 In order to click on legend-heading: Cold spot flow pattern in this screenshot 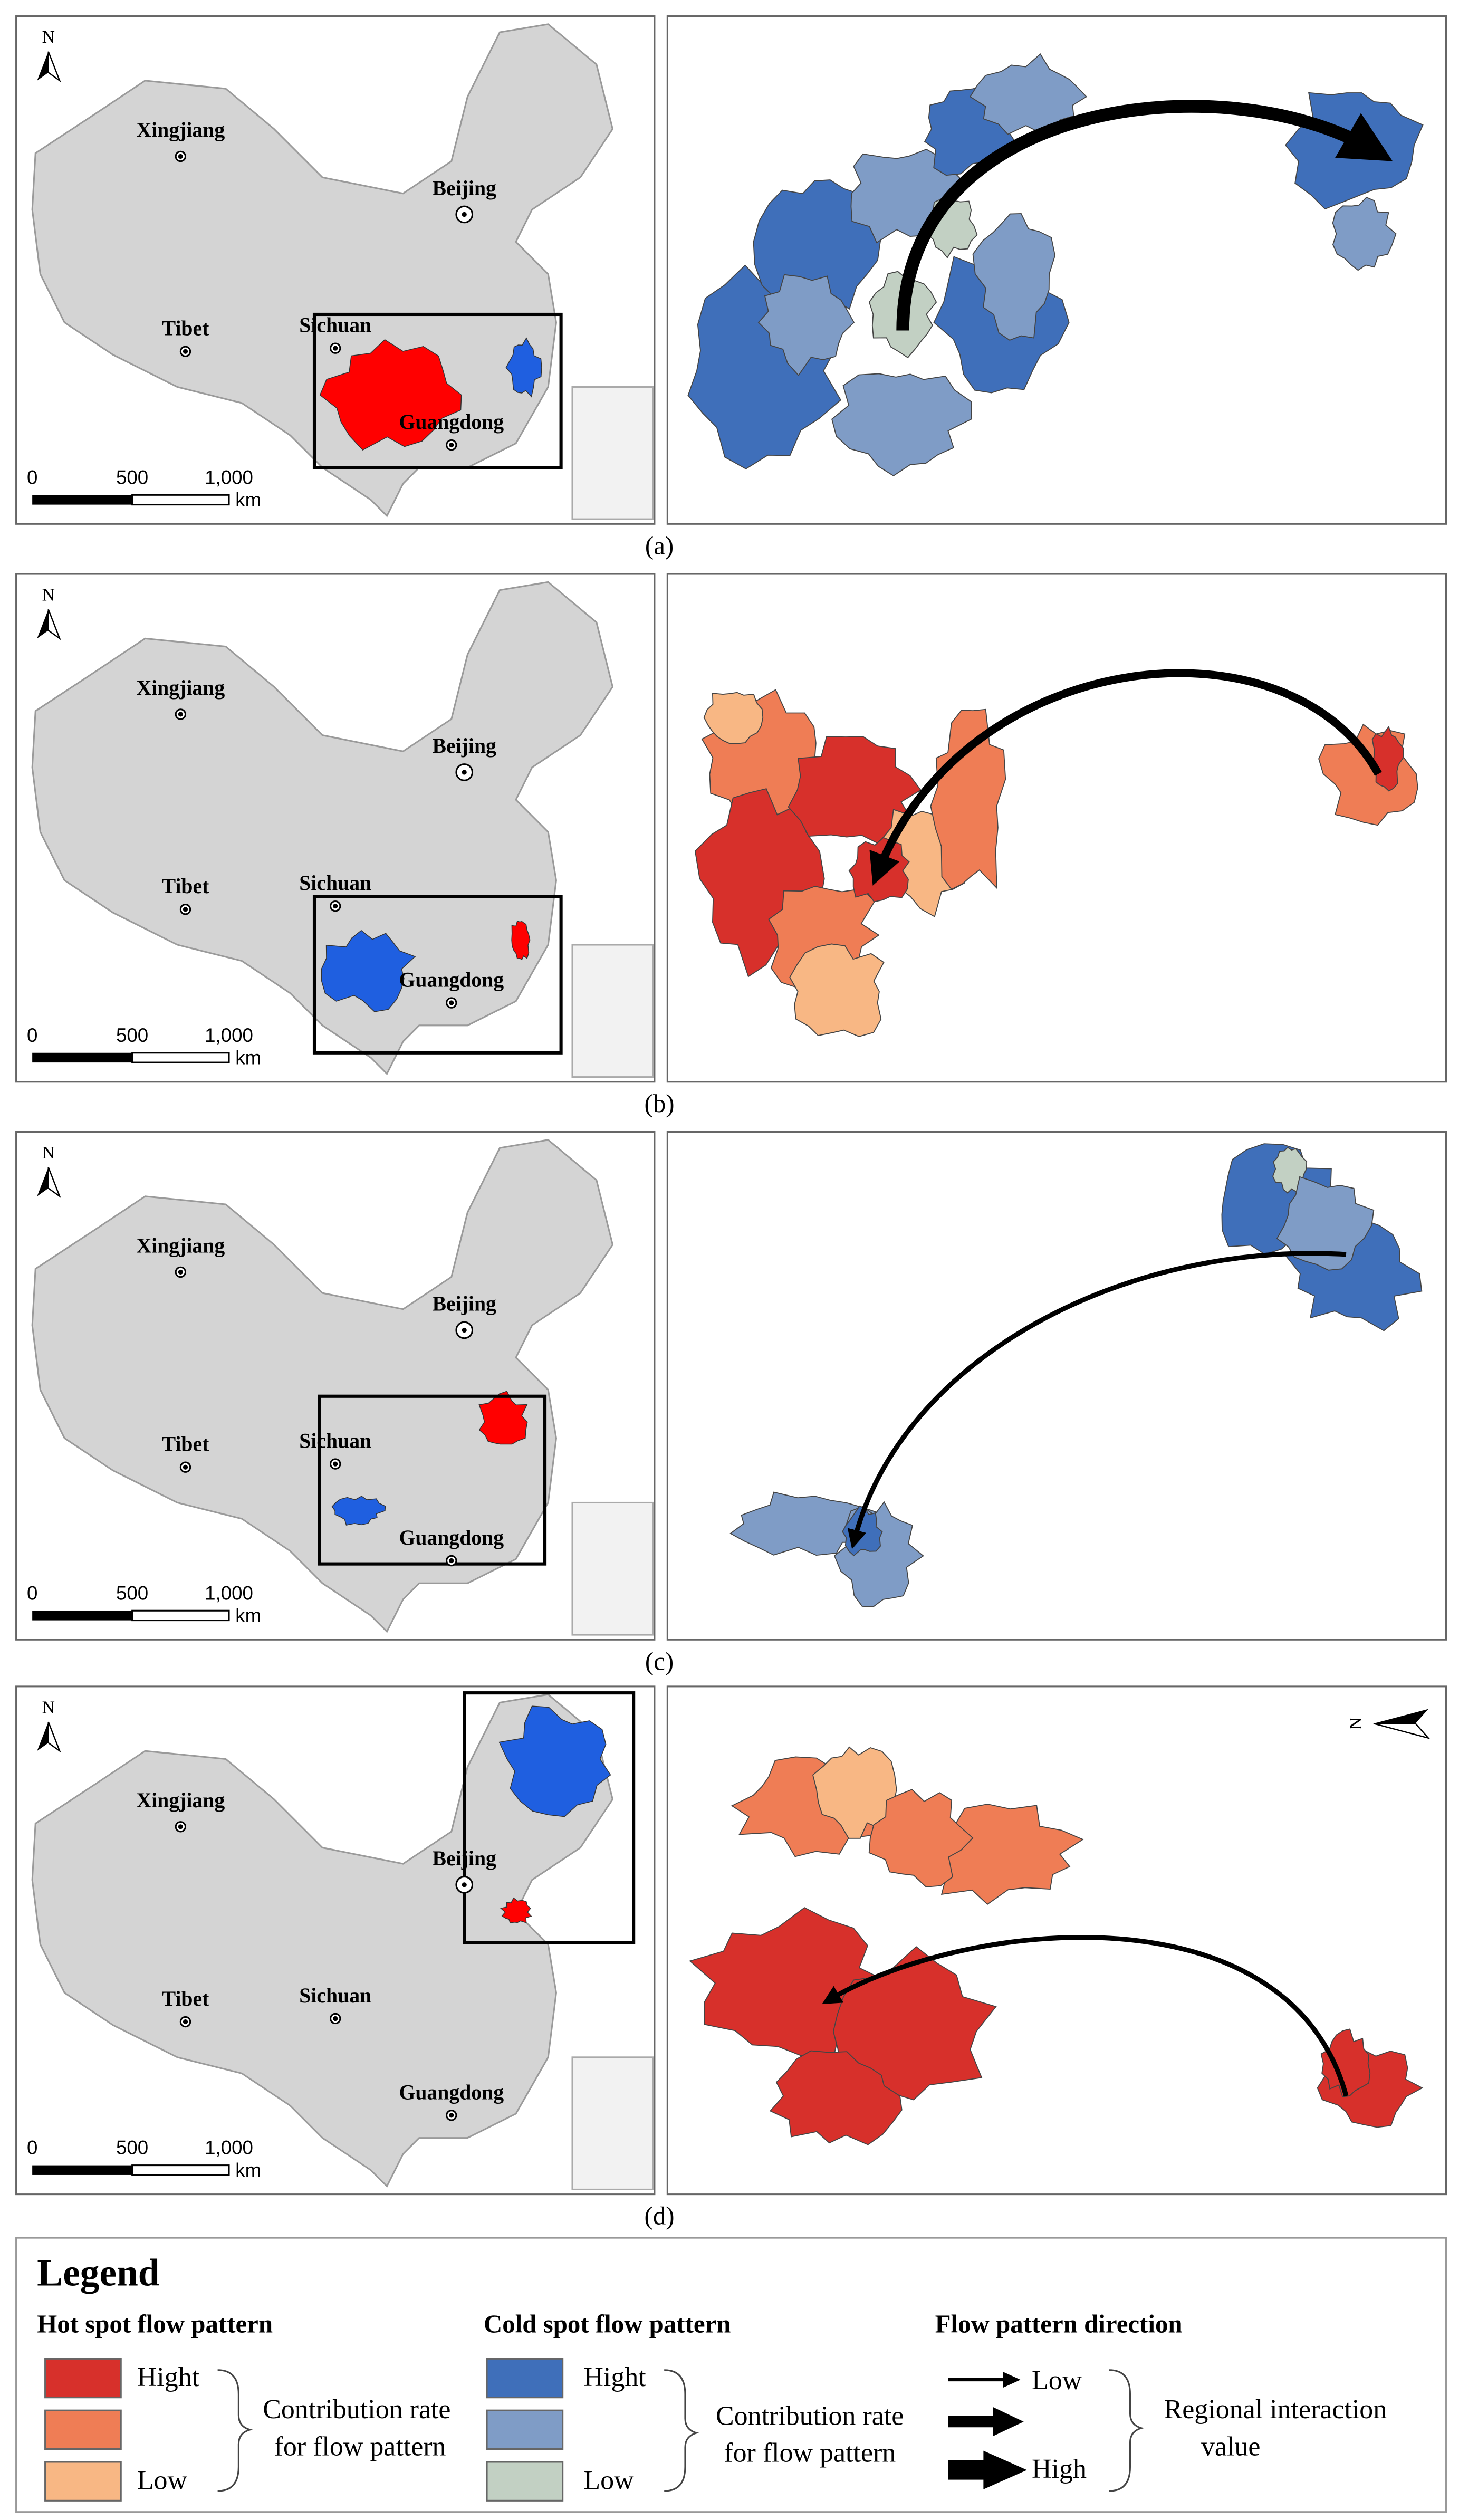, I will do `click(608, 2323)`.